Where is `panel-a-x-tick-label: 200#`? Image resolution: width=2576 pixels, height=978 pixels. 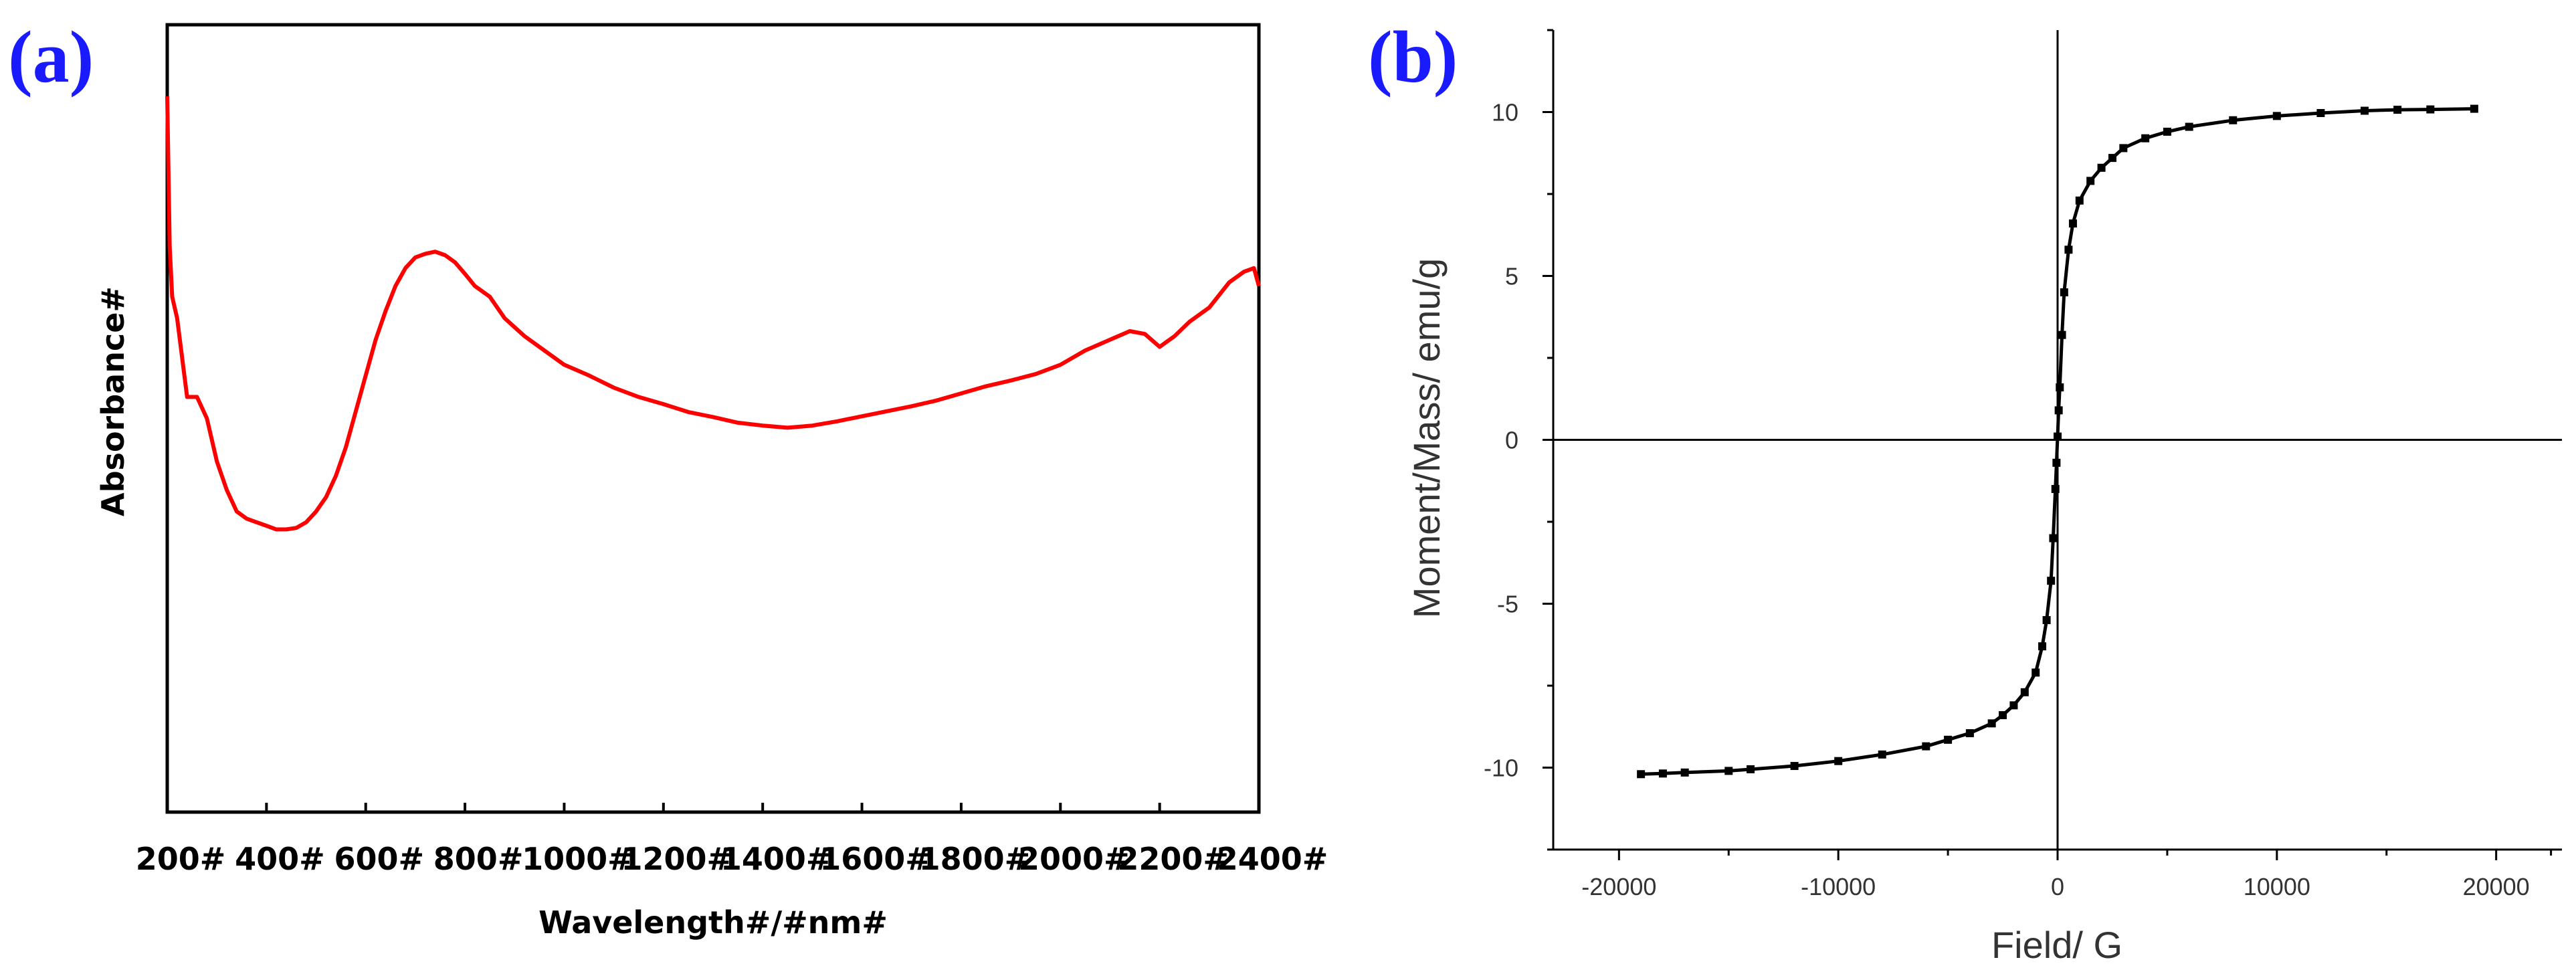 panel-a-x-tick-label: 200# is located at coordinates (181, 859).